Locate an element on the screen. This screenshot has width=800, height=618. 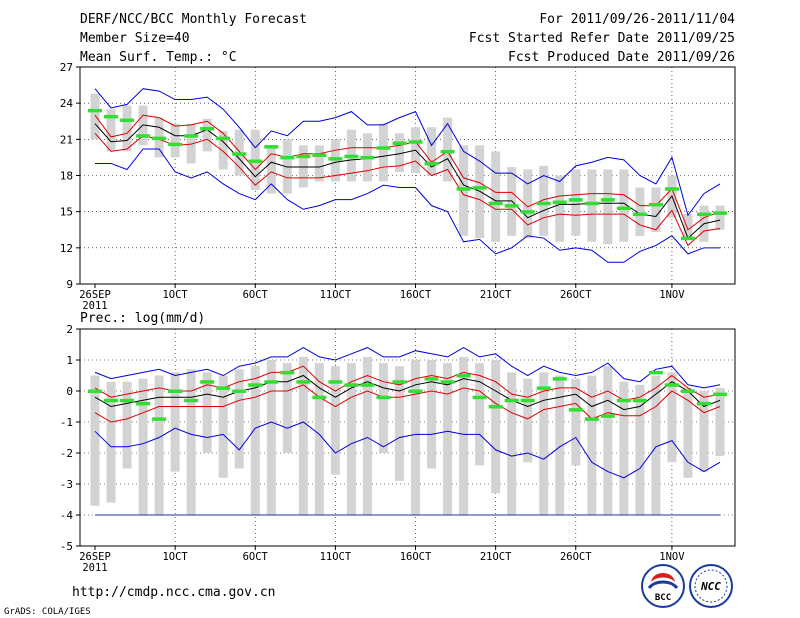
produced-date: Fcst Produced Date 2011/09/26 is located at coordinates (621, 57).